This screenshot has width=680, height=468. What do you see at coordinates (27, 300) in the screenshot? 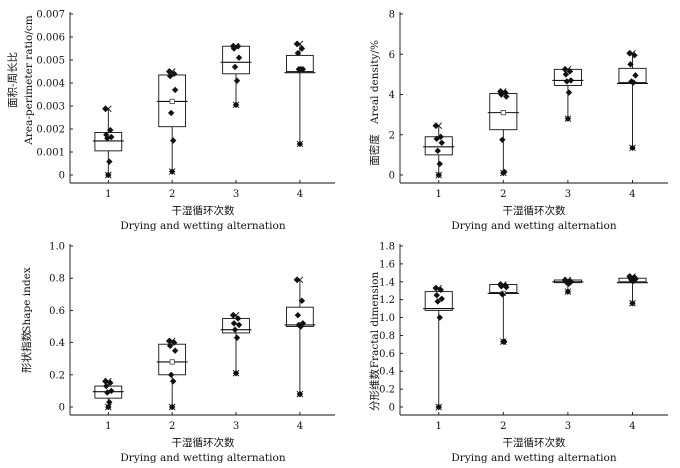
I see `y-axis-title-en: Shape index` at bounding box center [27, 300].